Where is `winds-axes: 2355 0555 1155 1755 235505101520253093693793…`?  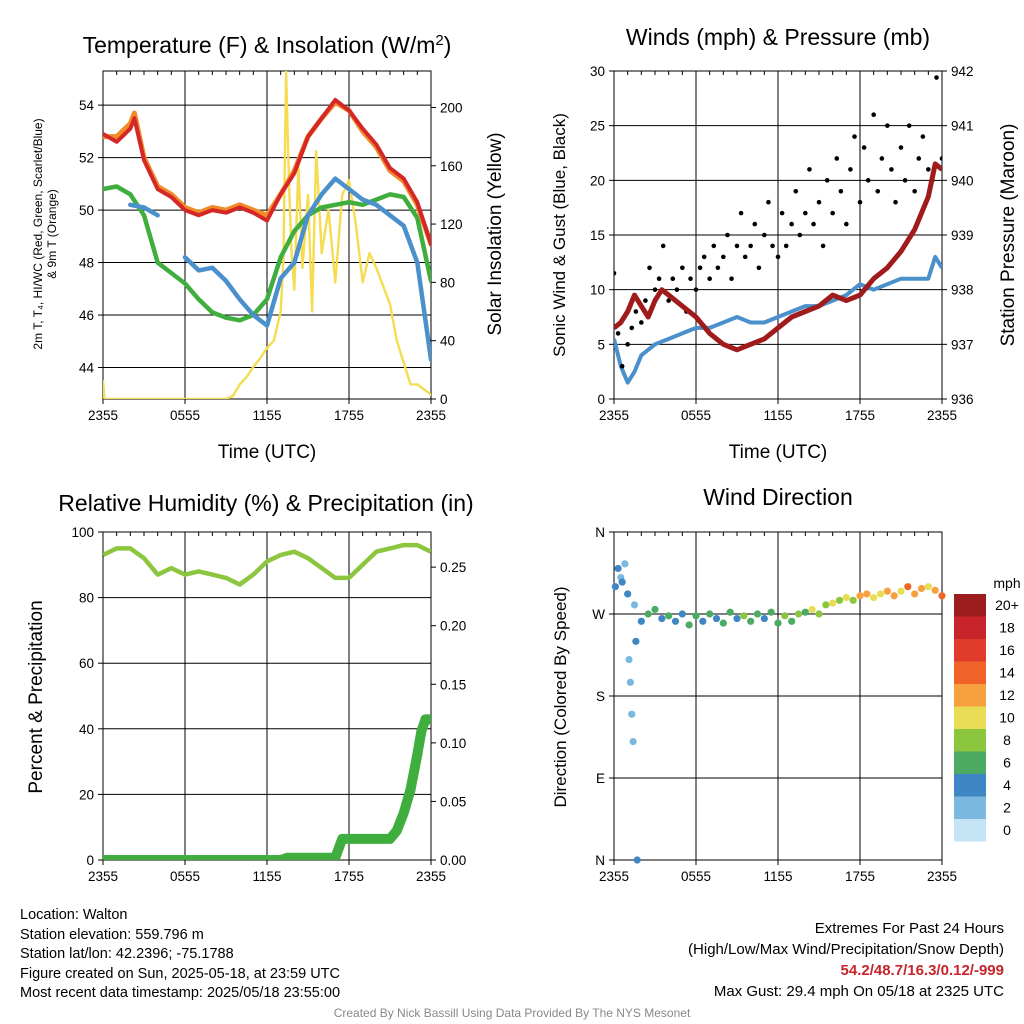
winds-axes: 2355 0555 1155 1755 235505101520253093693793… is located at coordinates (782, 243).